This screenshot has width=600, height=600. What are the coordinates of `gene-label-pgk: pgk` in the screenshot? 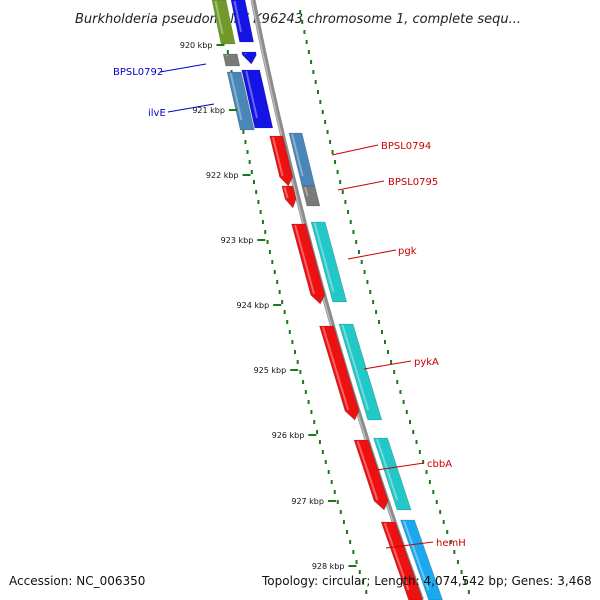 It's located at (407, 251).